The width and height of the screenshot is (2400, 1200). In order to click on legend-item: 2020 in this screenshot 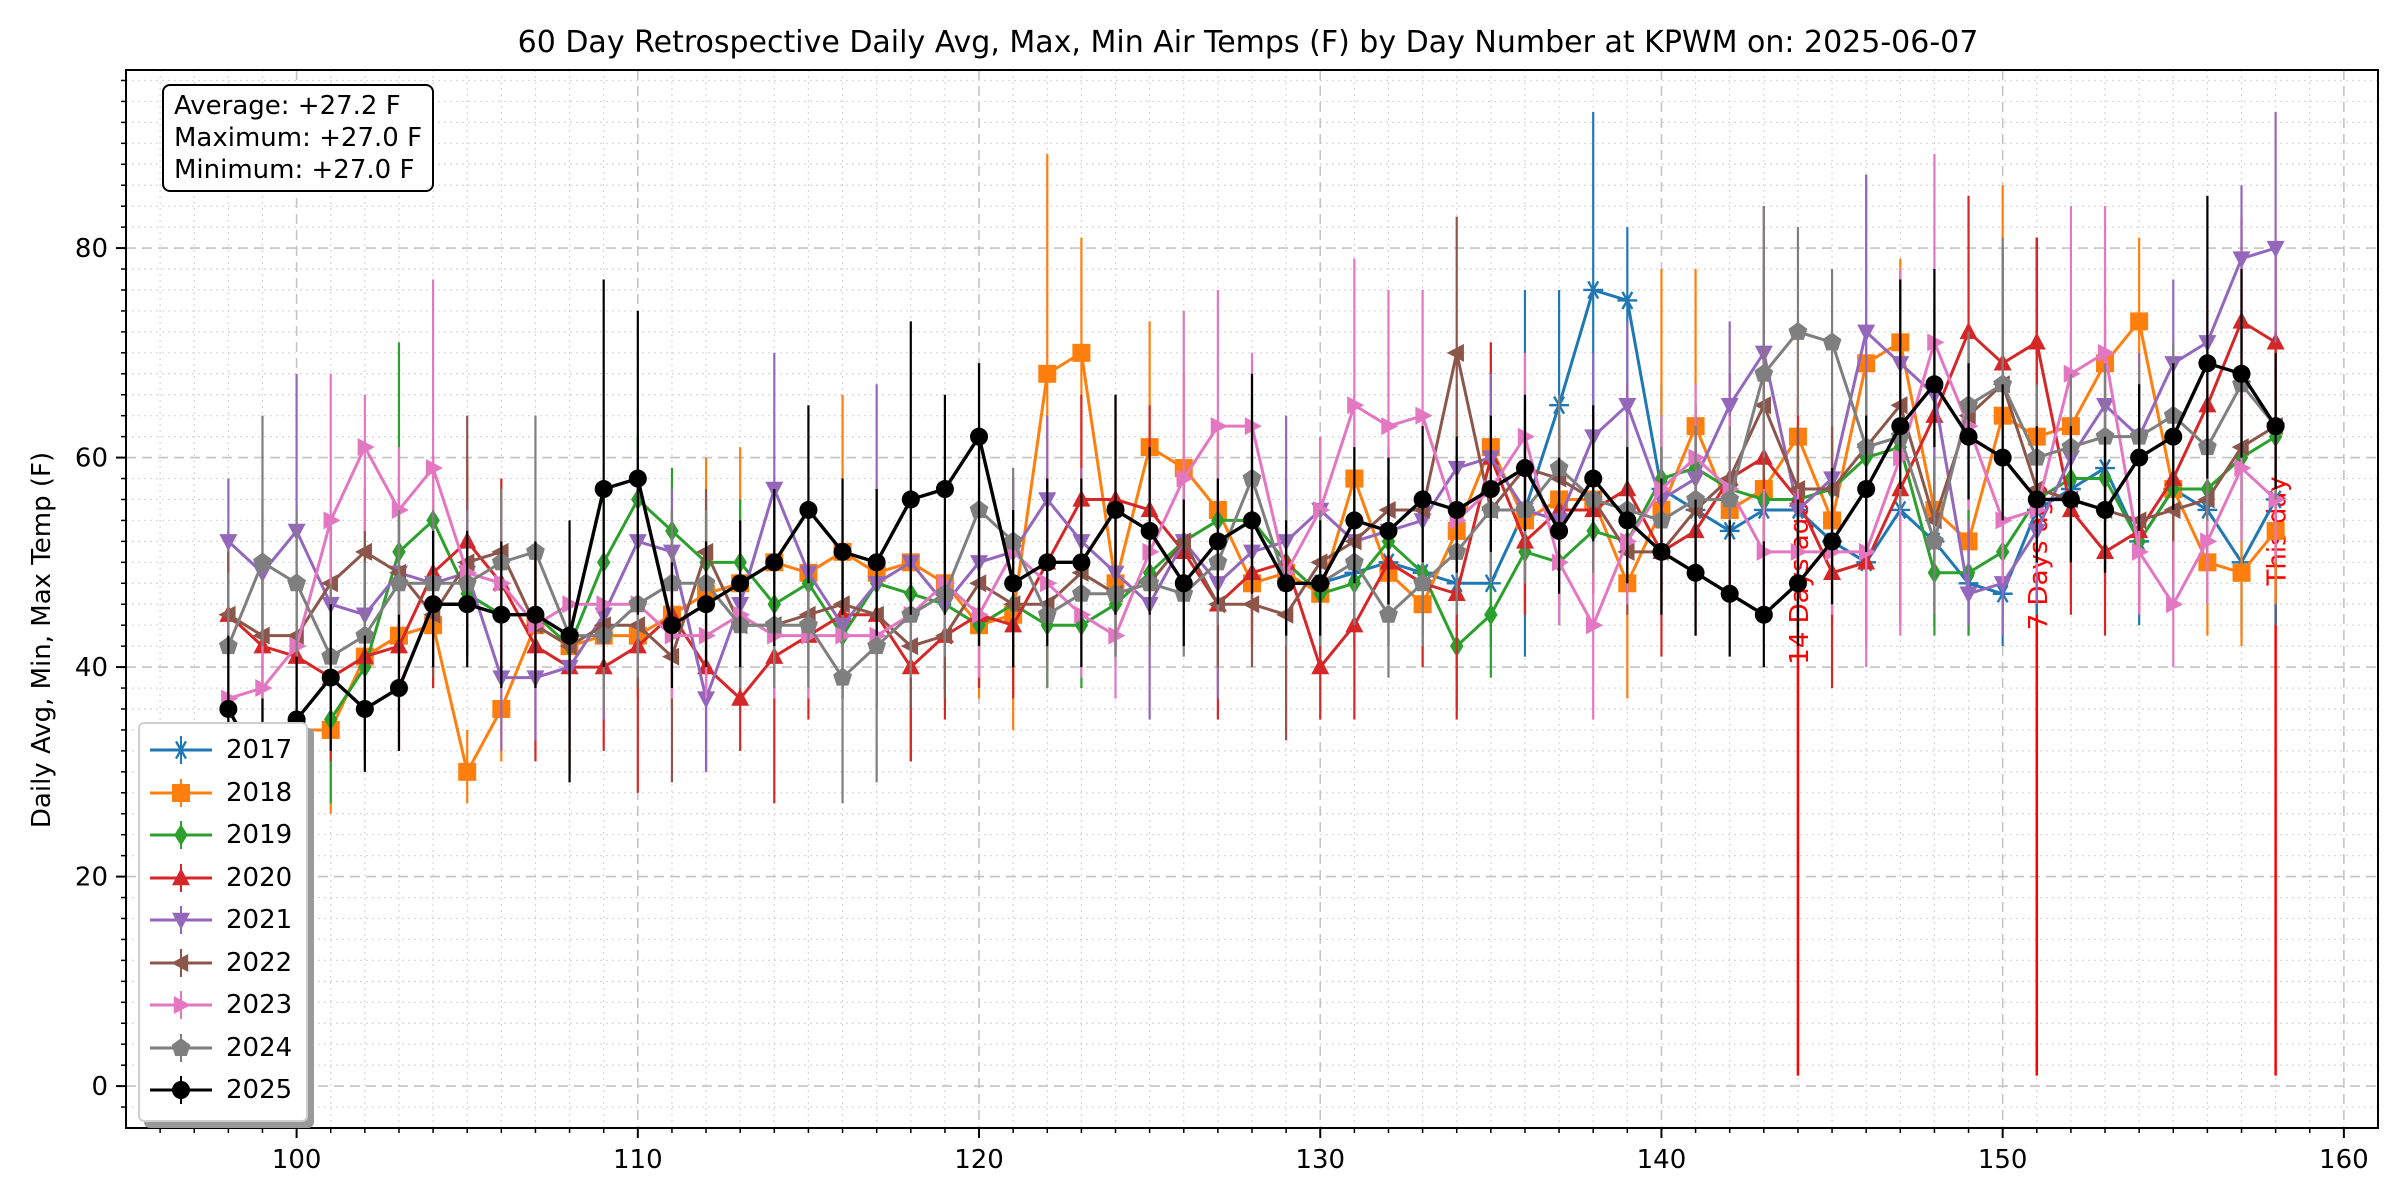, I will do `click(220, 878)`.